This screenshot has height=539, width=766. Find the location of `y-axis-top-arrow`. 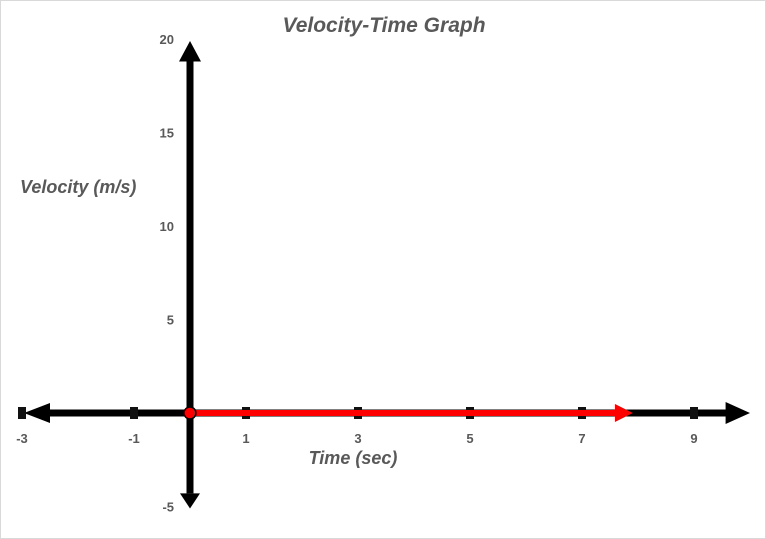

y-axis-top-arrow is located at coordinates (190, 51).